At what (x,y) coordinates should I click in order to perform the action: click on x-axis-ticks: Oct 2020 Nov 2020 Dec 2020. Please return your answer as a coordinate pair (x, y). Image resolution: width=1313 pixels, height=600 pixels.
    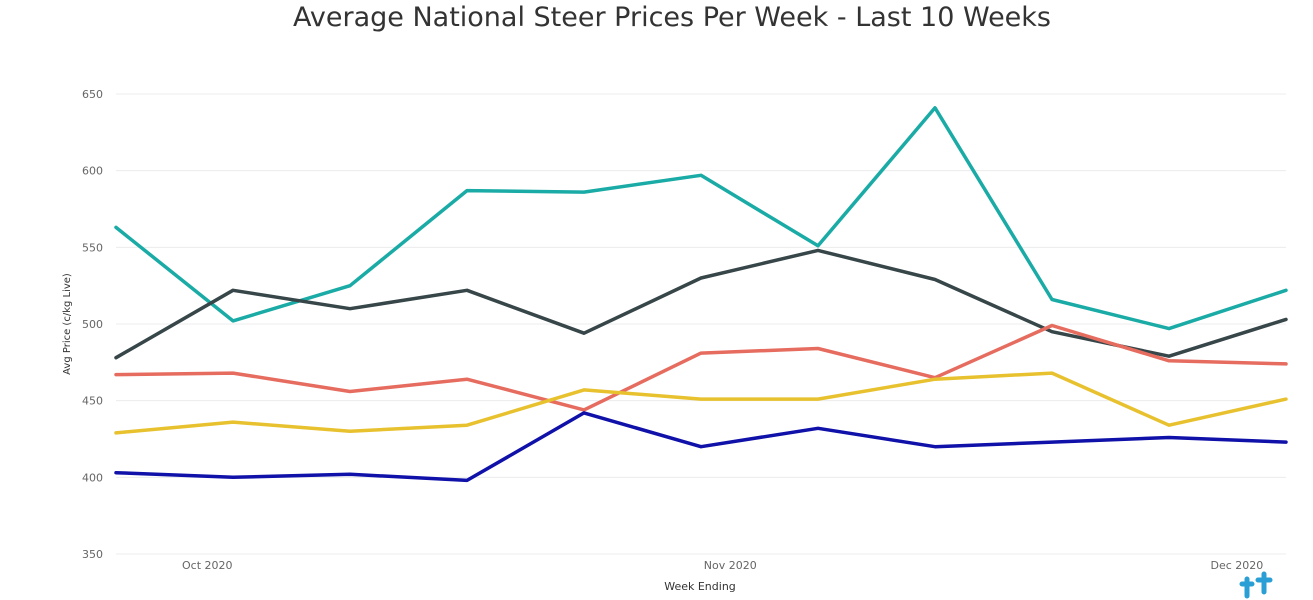
    Looking at the image, I should click on (722, 565).